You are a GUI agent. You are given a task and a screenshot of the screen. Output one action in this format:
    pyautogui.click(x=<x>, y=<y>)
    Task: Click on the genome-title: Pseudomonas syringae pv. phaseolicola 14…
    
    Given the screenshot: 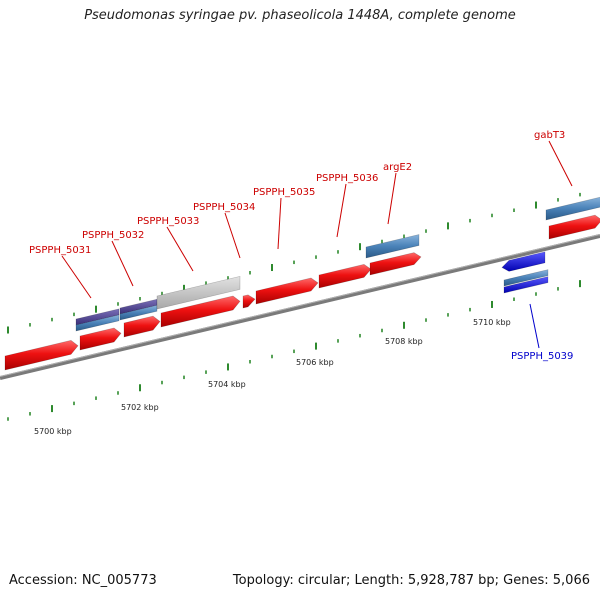 What is the action you would take?
    pyautogui.click(x=300, y=15)
    